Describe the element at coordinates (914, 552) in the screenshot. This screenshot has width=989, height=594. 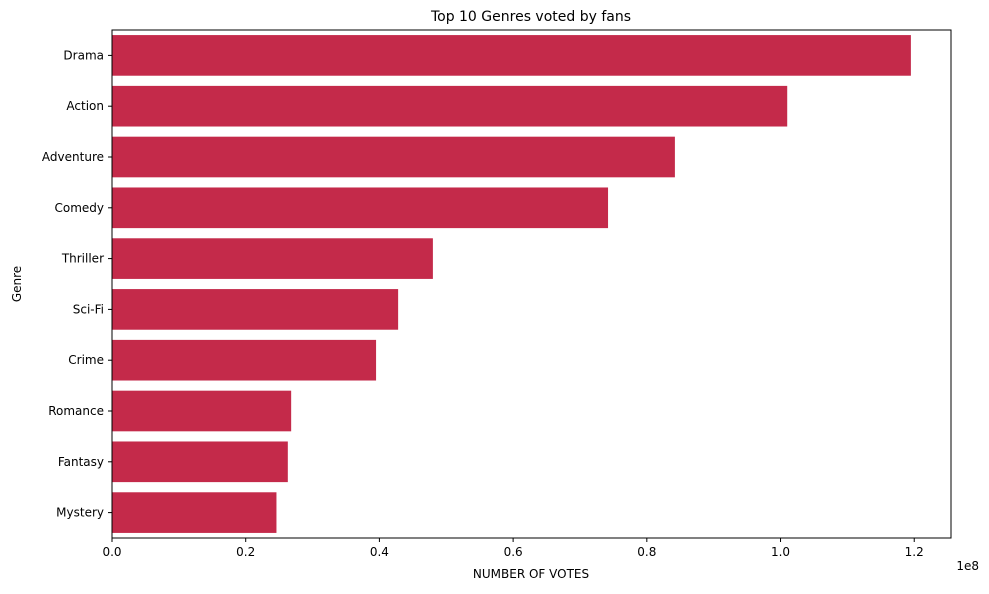
I see `x-tick-label: 1.2` at that location.